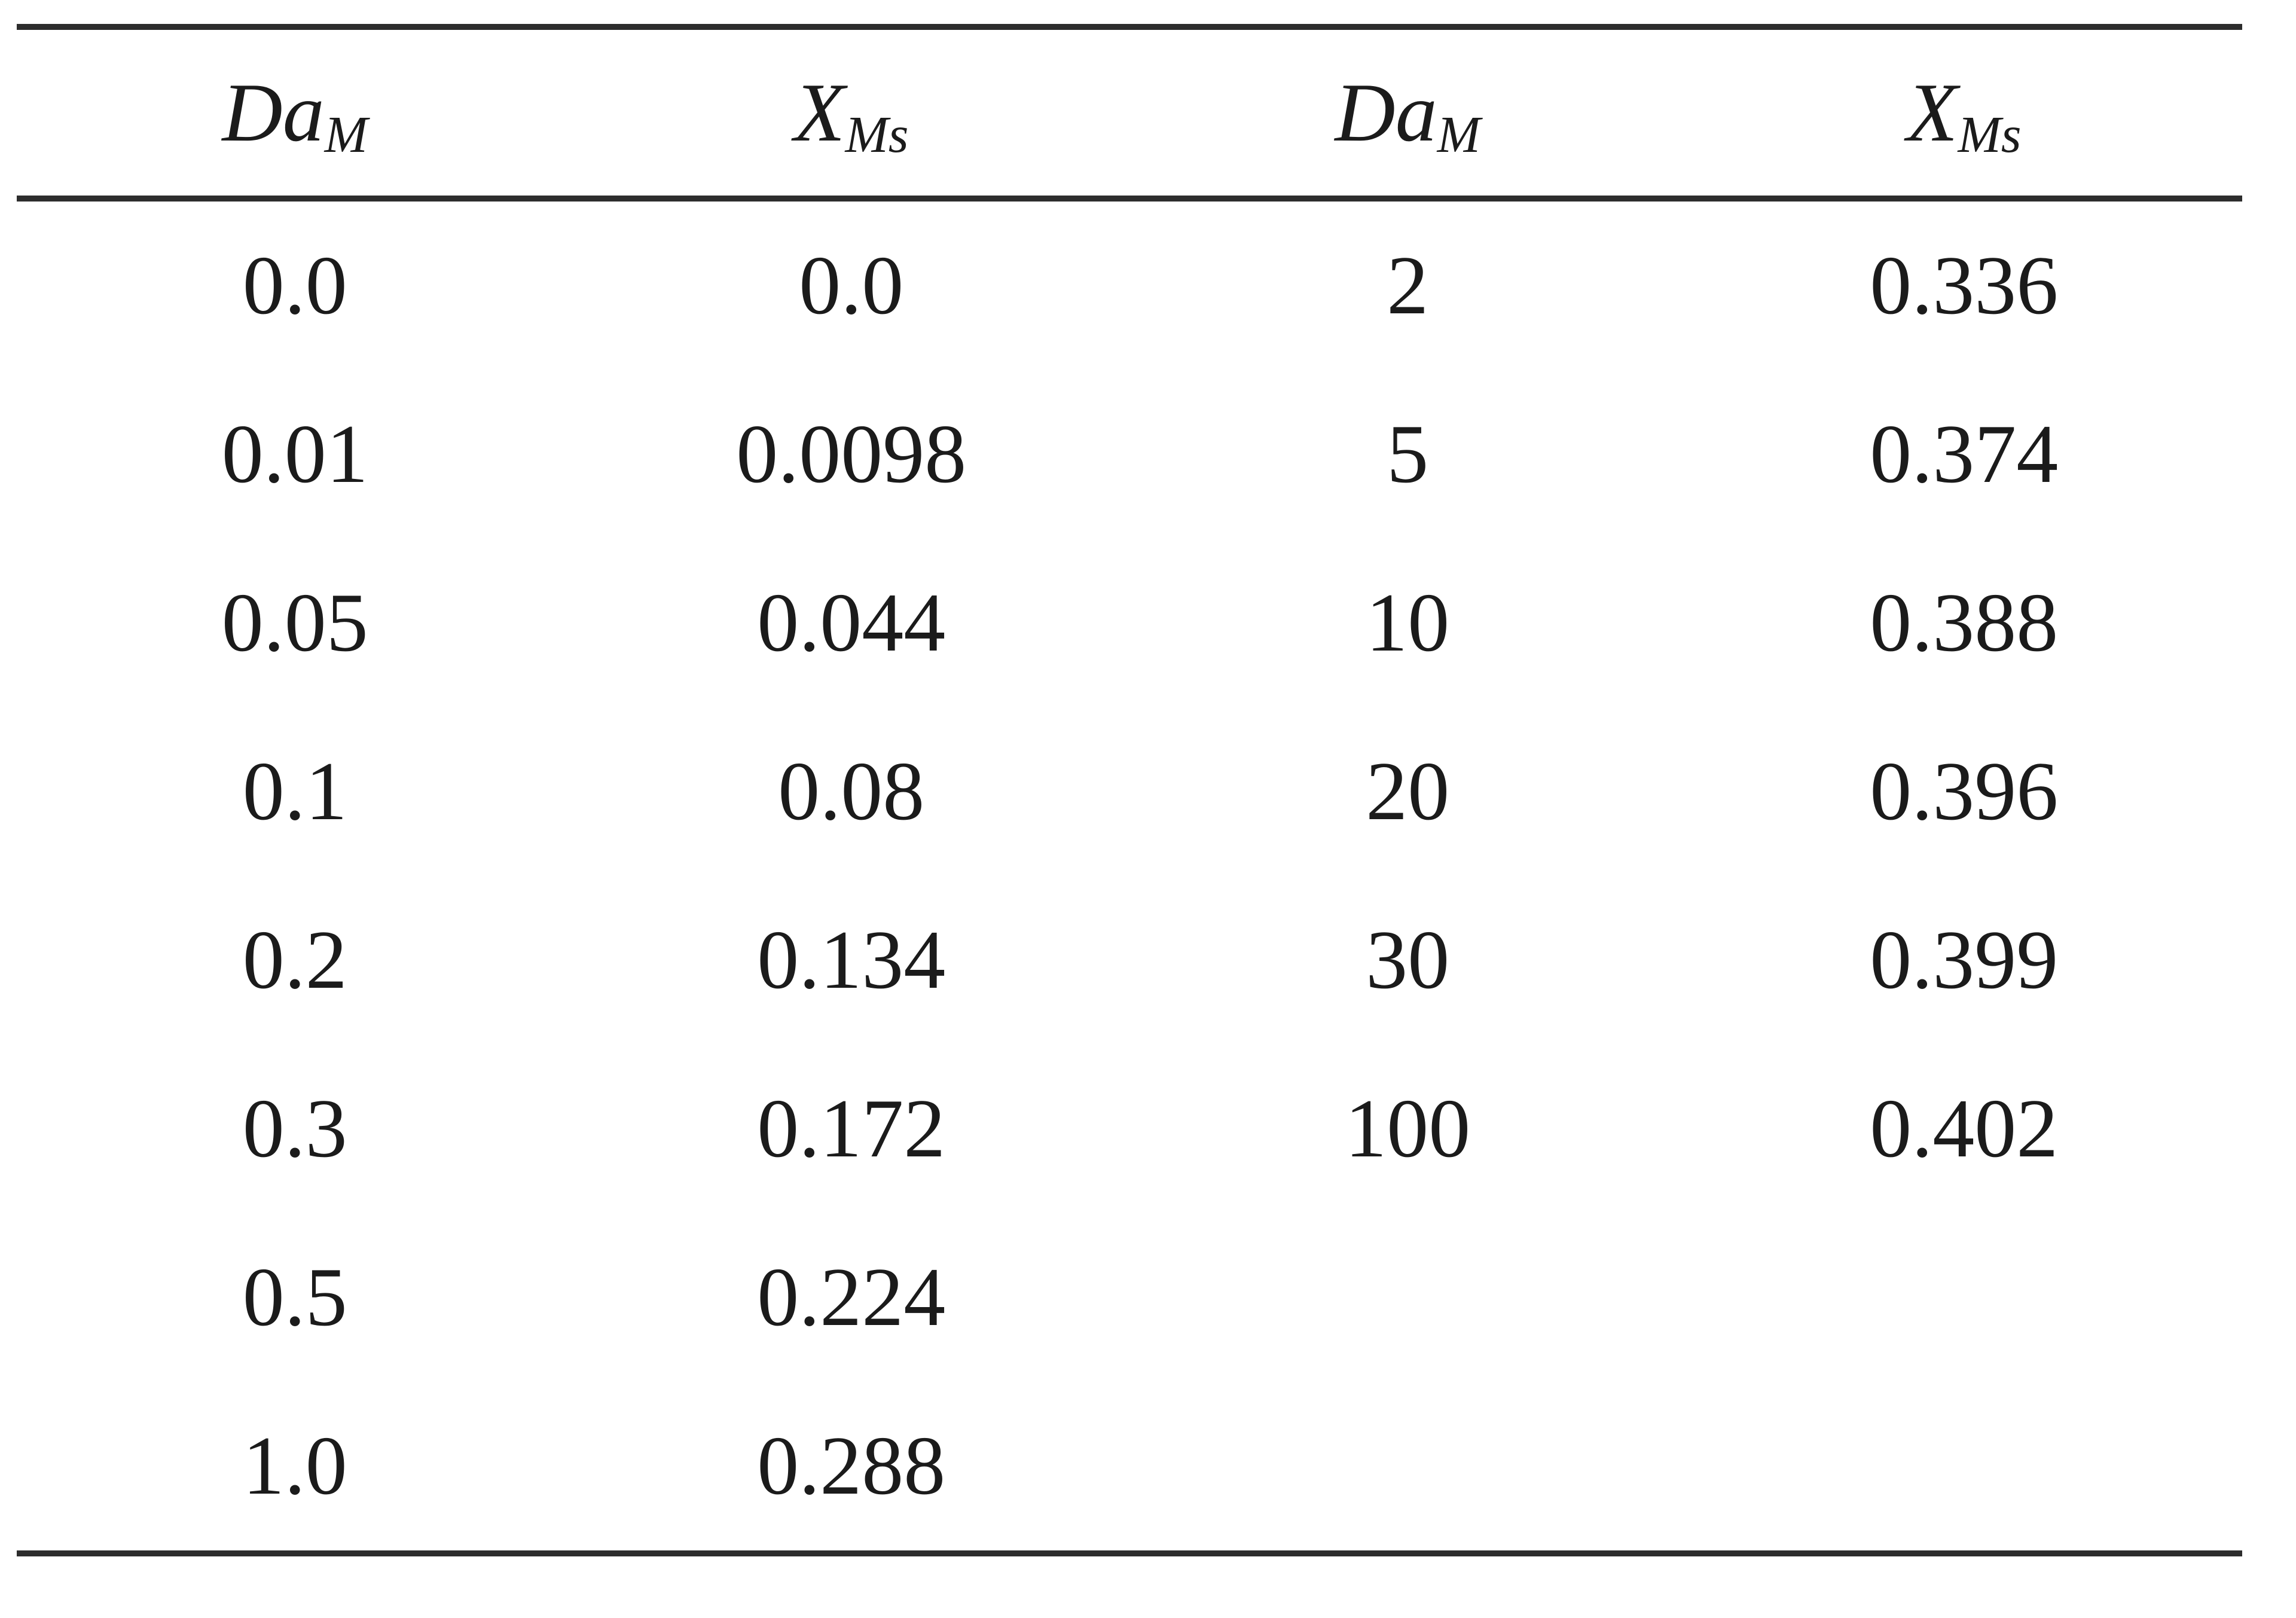  What do you see at coordinates (851, 791) in the screenshot?
I see `cell-xms-left: 0.08` at bounding box center [851, 791].